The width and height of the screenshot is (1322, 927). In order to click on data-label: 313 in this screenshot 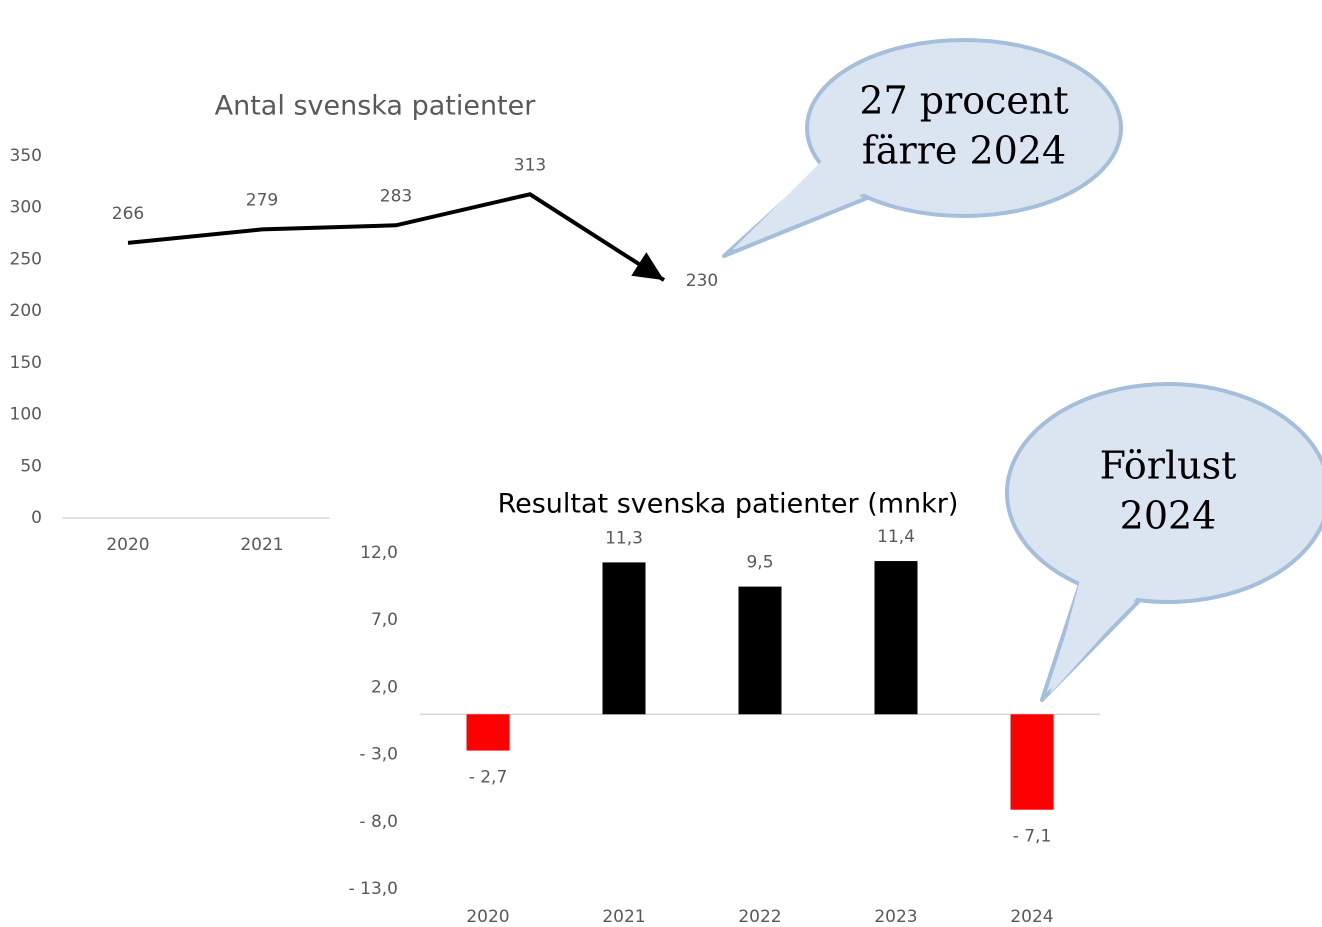, I will do `click(530, 165)`.